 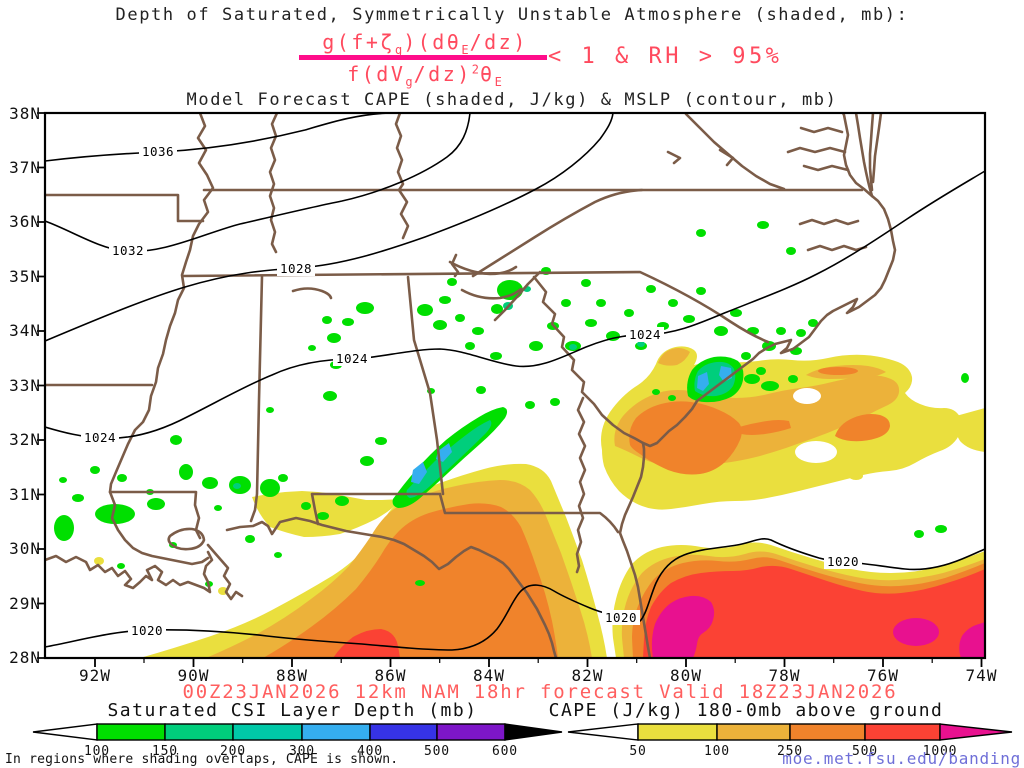 What do you see at coordinates (186, 539) in the screenshot?
I see `lake-pontchartrain` at bounding box center [186, 539].